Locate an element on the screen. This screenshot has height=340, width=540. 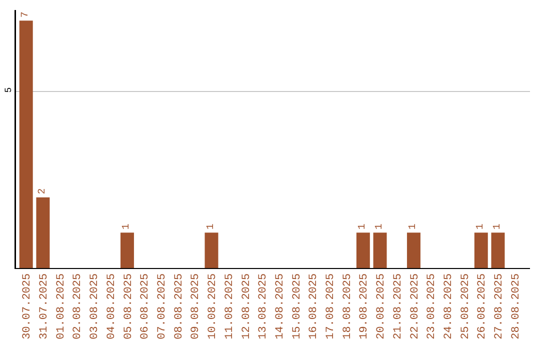
x-tick-label: 16.08.2025 is located at coordinates (314, 306).